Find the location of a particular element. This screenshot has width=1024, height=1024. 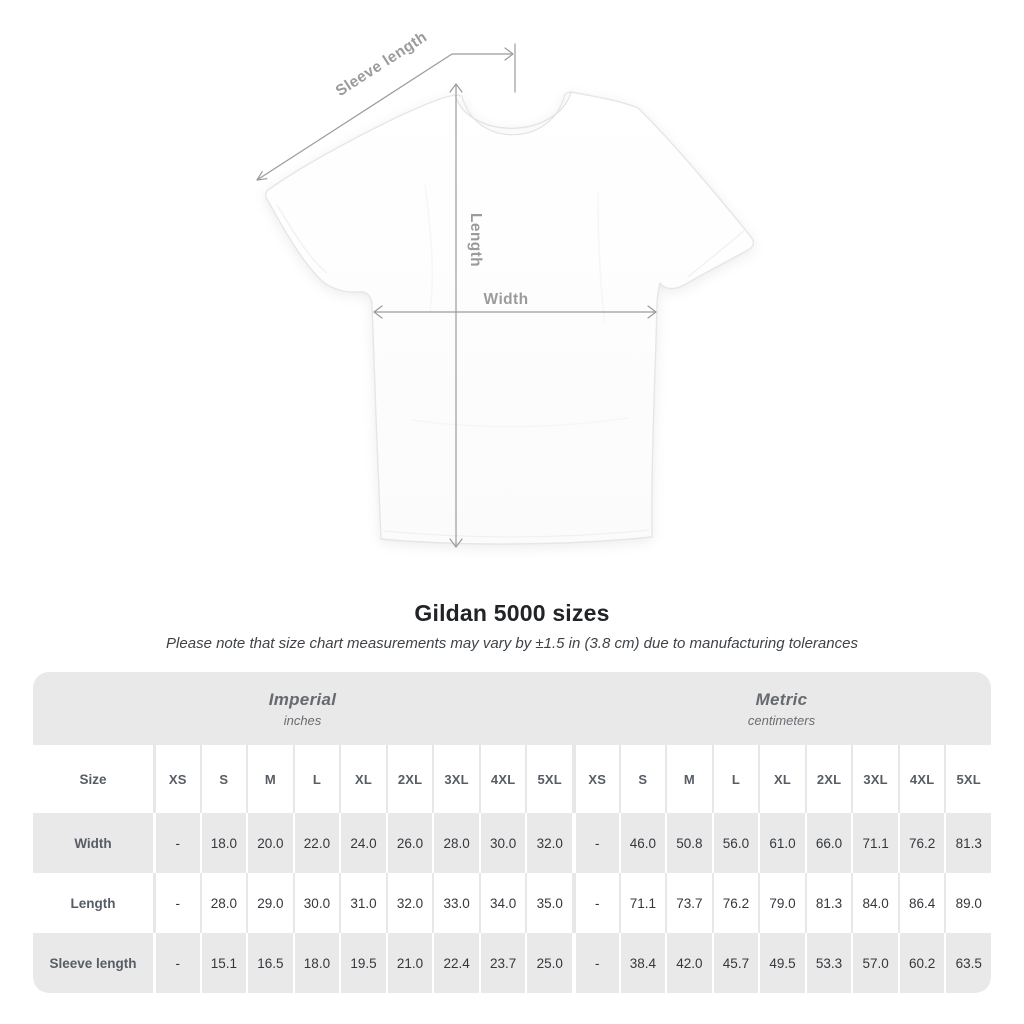

width-dimension-line is located at coordinates (515, 312).